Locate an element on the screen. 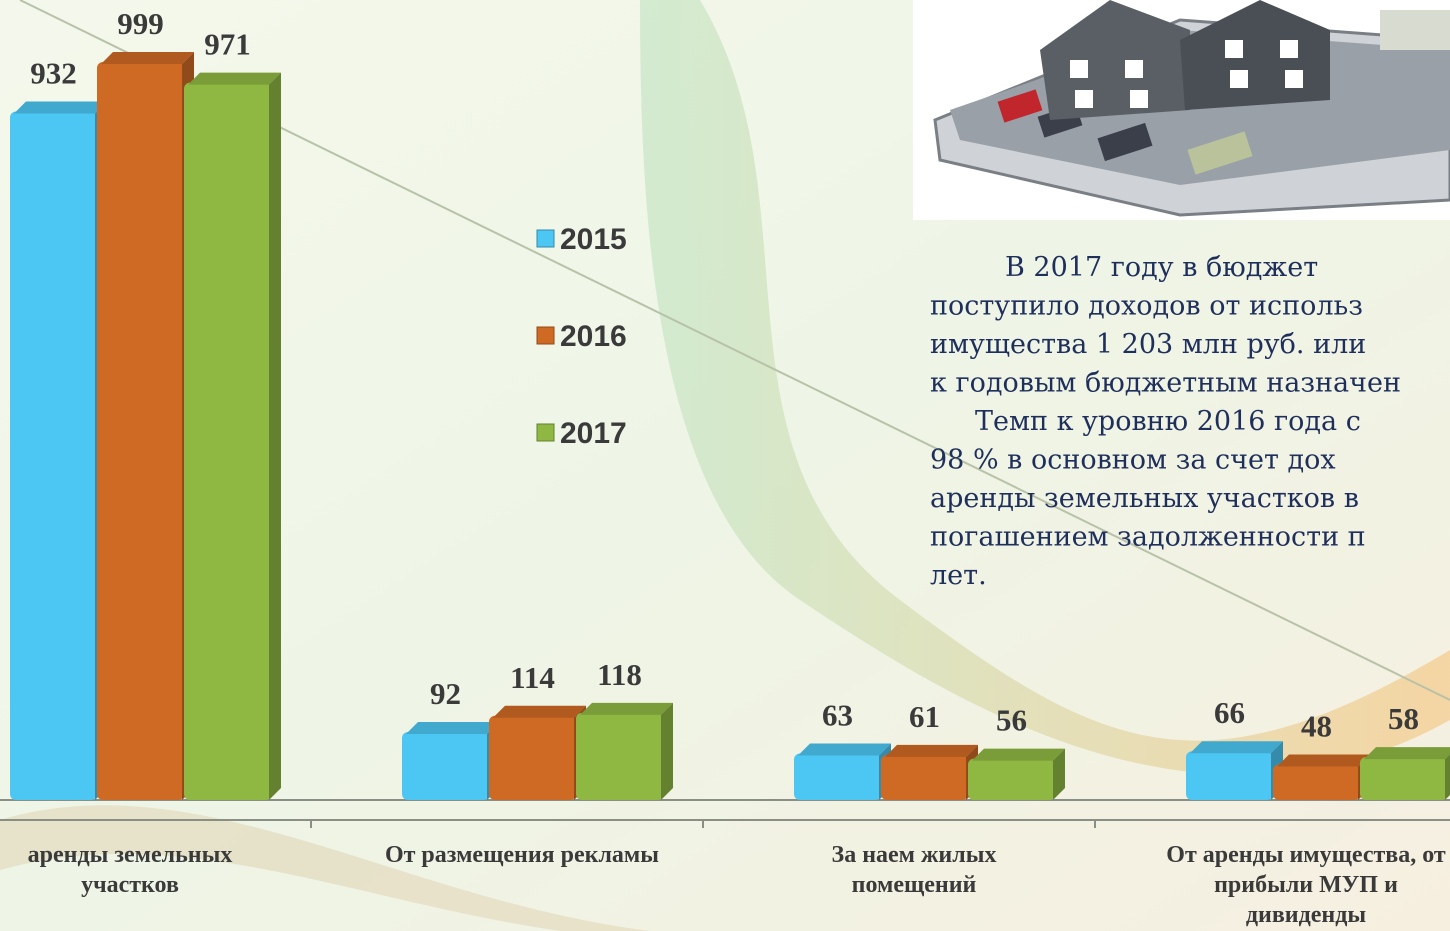 This screenshot has height=931, width=1450. x-tick-label: За наем жилых is located at coordinates (914, 855).